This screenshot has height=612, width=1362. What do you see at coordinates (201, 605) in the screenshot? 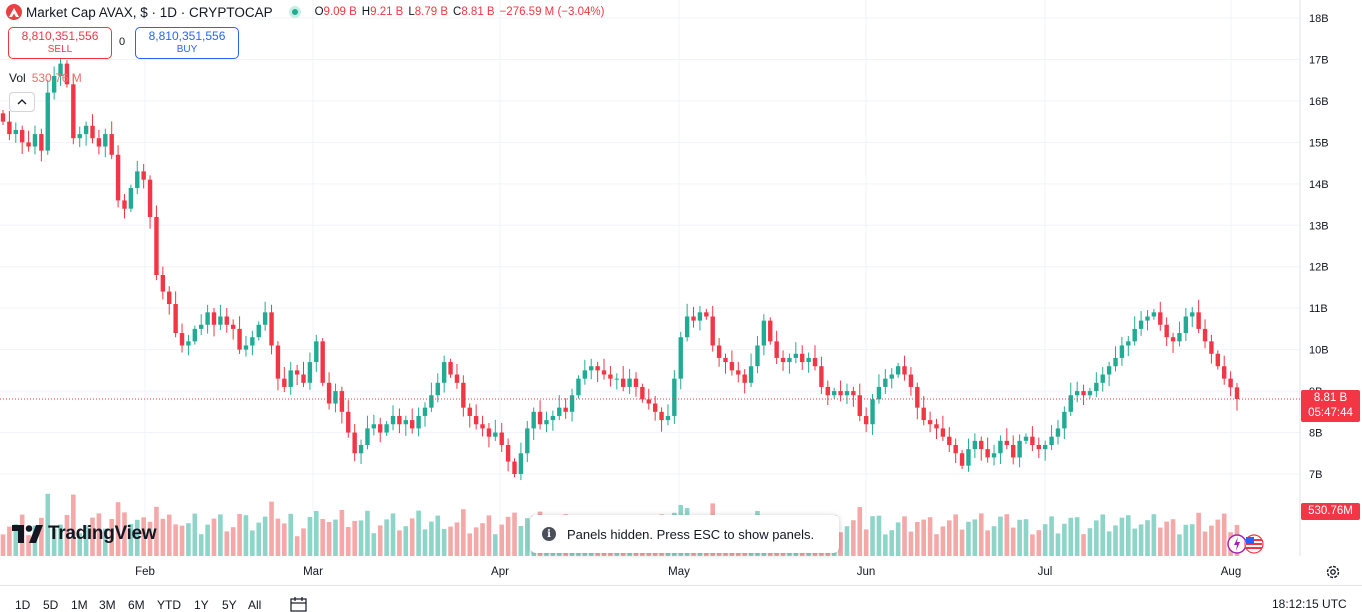
I see `timeframe-1y: 1Y` at bounding box center [201, 605].